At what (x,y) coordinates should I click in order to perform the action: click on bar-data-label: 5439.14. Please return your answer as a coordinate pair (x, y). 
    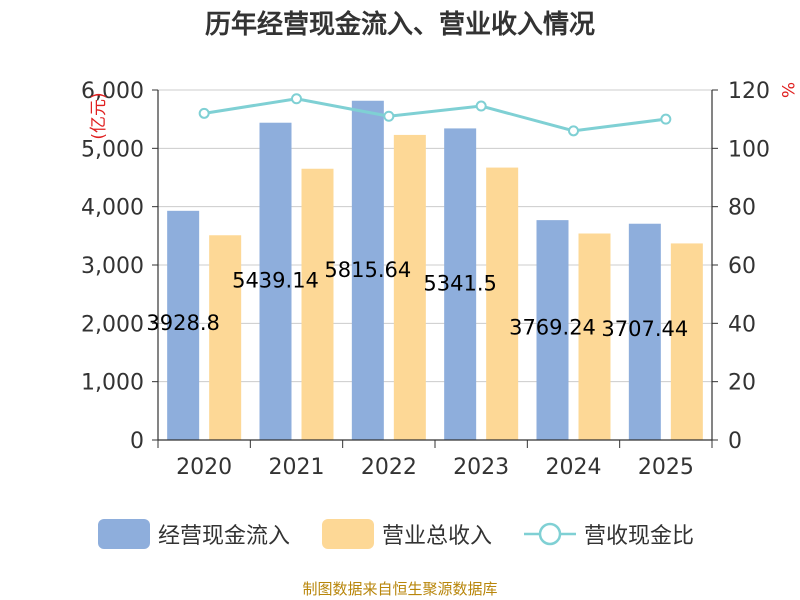
    Looking at the image, I should click on (275, 281).